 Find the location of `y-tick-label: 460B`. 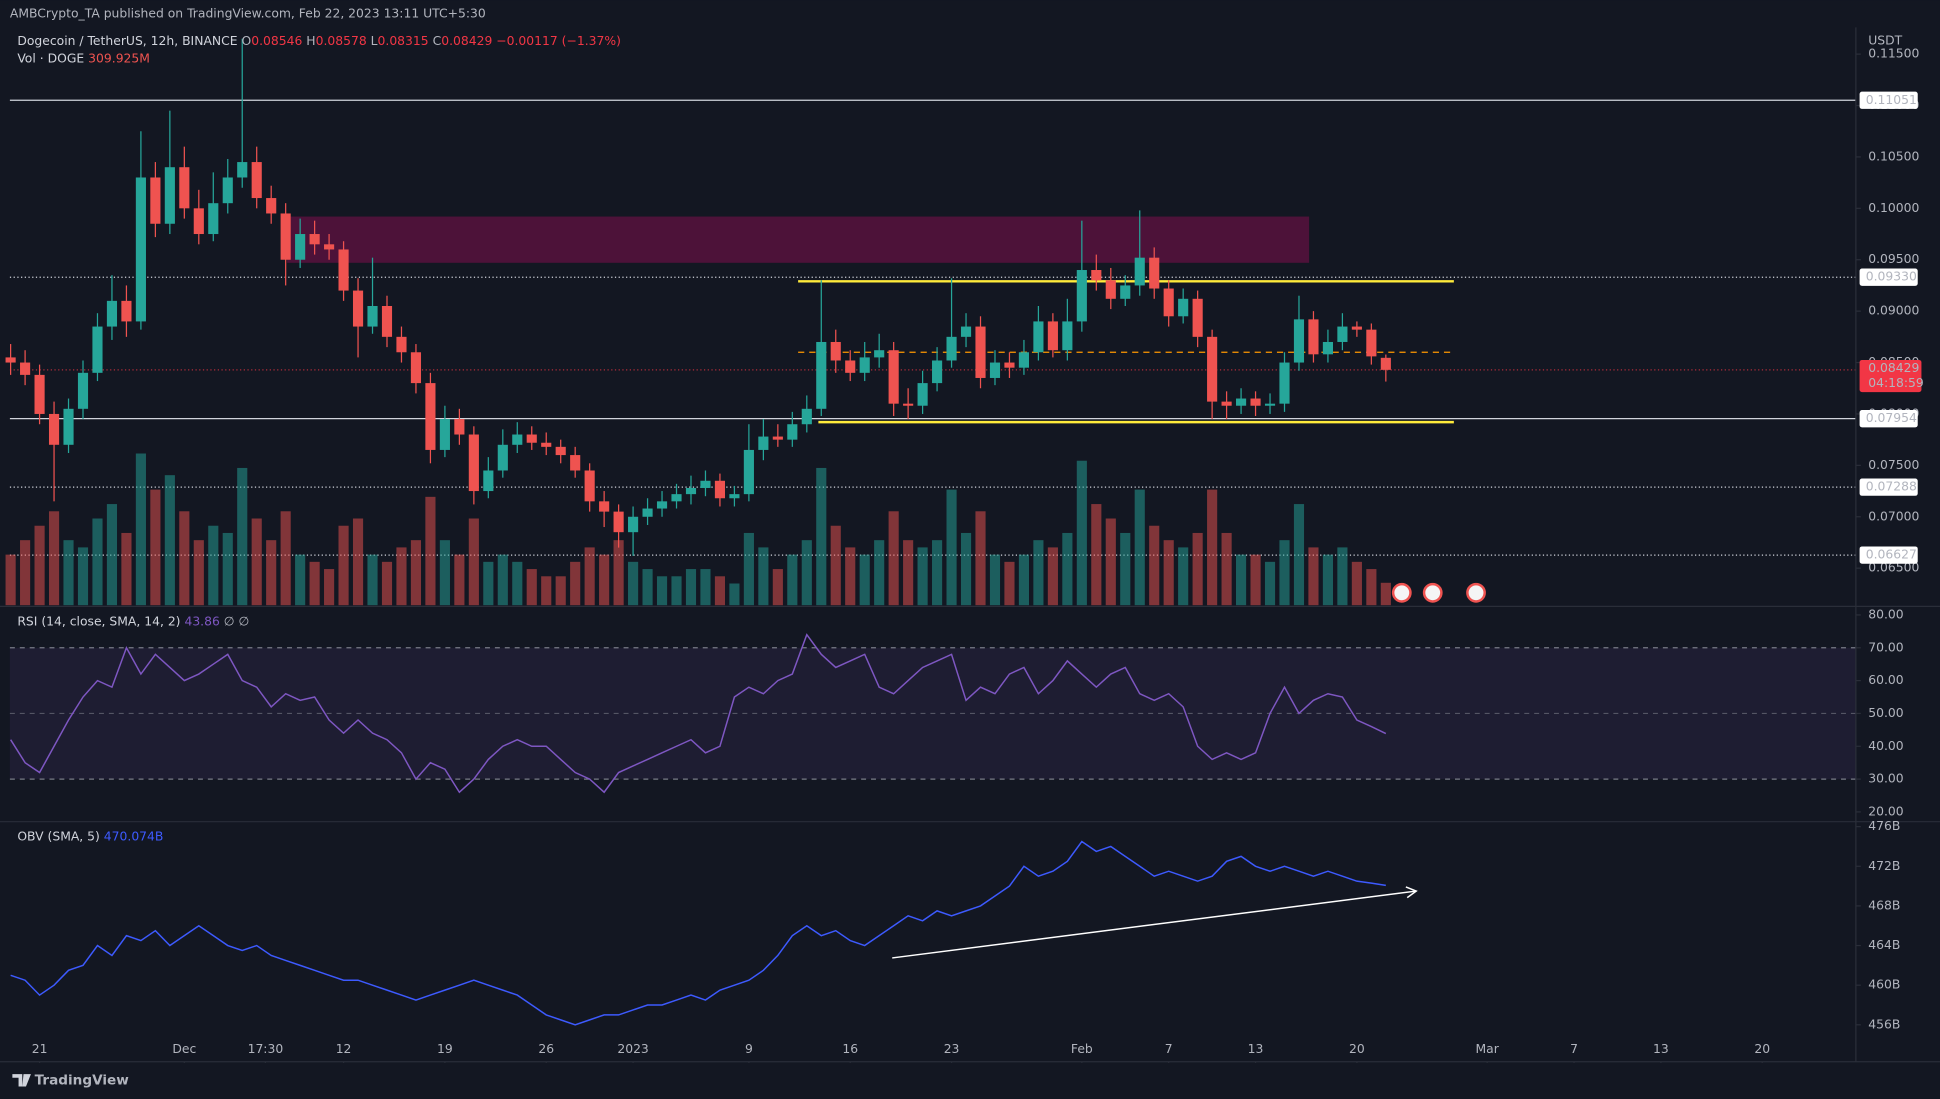

y-tick-label: 460B is located at coordinates (1884, 985).